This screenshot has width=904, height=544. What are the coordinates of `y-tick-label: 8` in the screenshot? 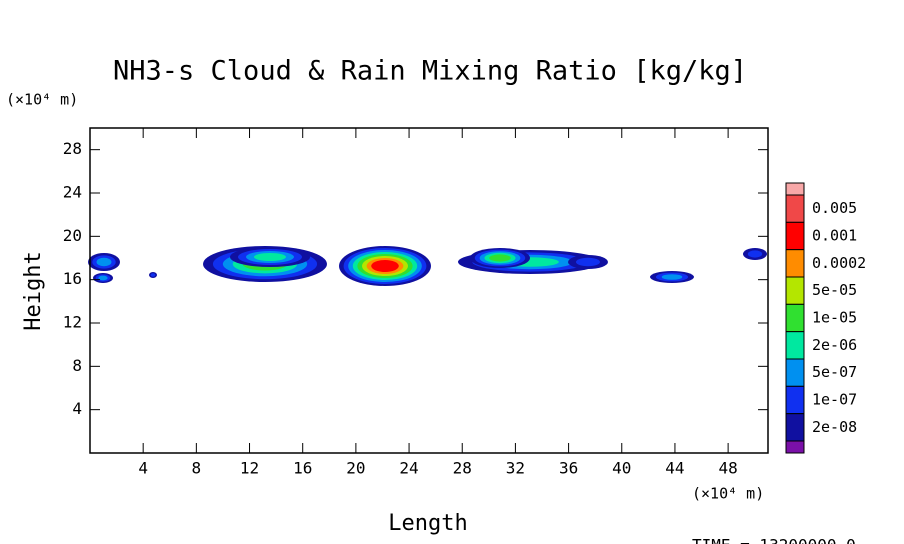 It's located at (77, 365).